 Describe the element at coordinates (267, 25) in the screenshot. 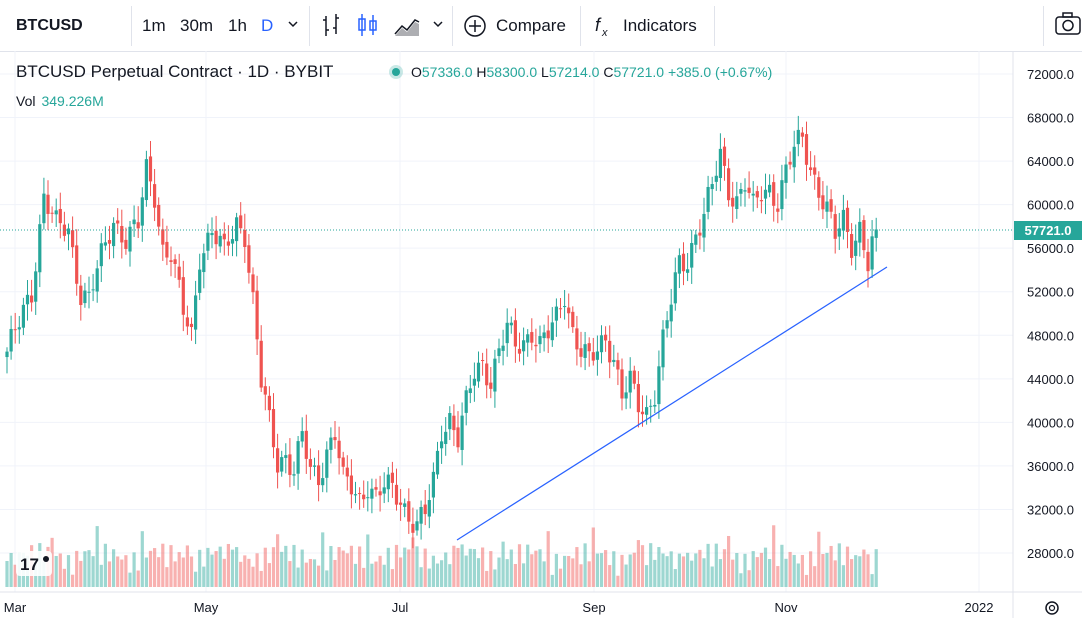

I see `interval-d-button: D` at that location.